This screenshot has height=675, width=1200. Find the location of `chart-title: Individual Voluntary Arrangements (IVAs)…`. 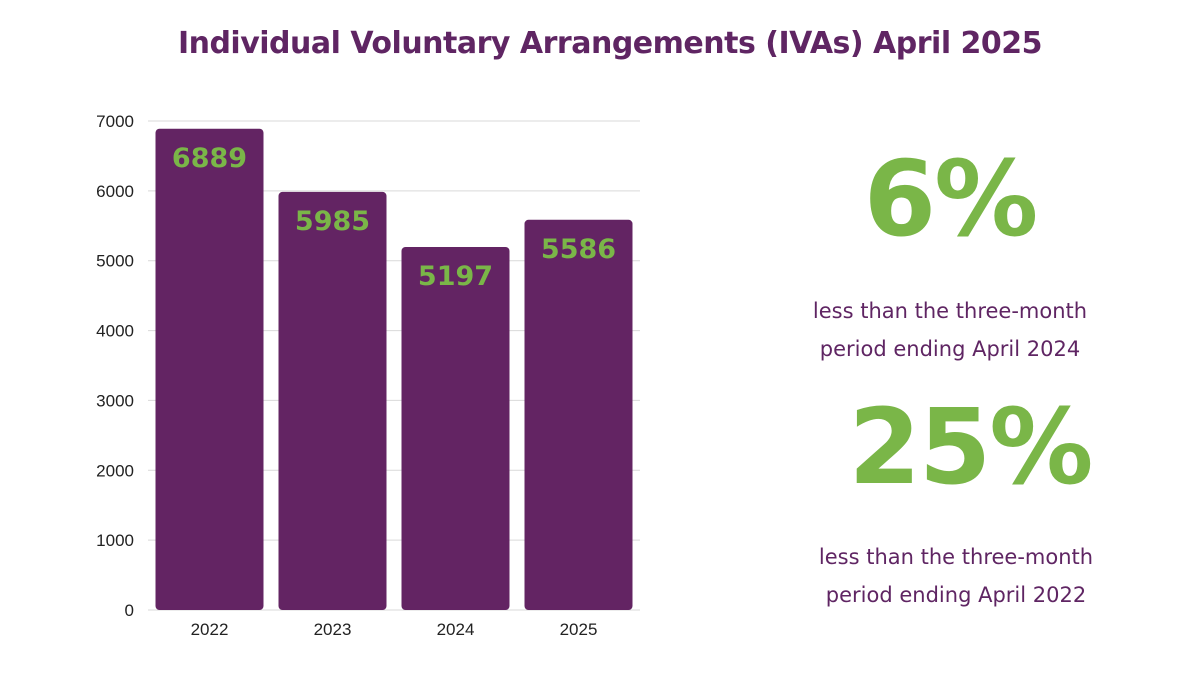

chart-title: Individual Voluntary Arrangements (IVAs)… is located at coordinates (610, 43).